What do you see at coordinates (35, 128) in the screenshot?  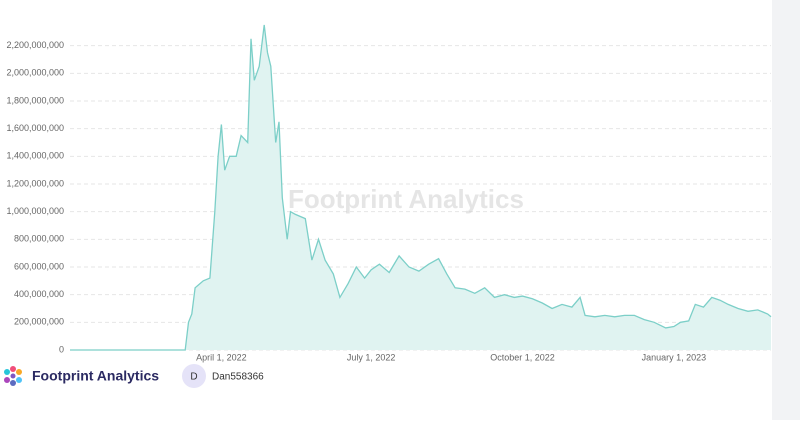 I see `y-tick-label: 1,600,000,000` at bounding box center [35, 128].